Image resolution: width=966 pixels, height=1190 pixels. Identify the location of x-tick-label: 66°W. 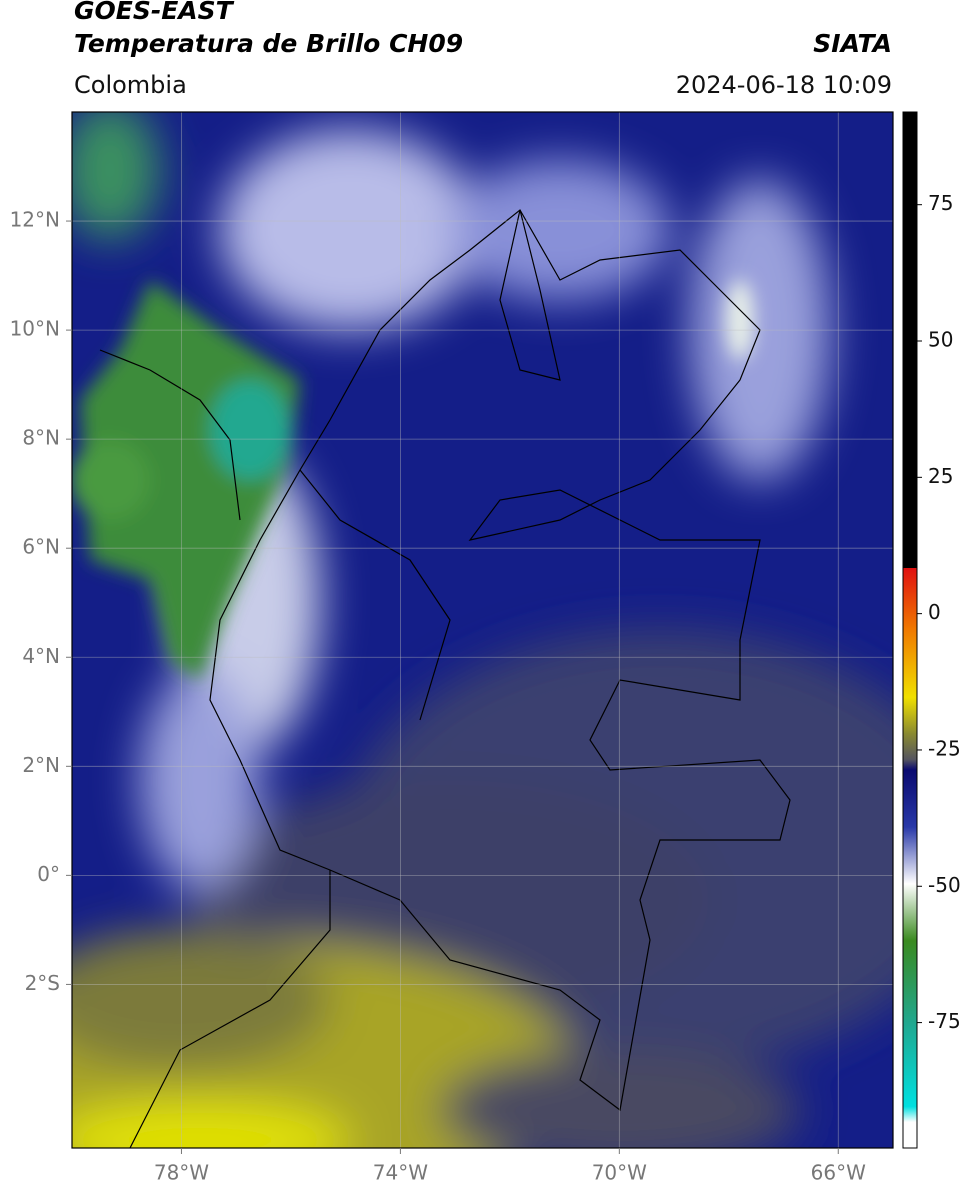
(838, 1173).